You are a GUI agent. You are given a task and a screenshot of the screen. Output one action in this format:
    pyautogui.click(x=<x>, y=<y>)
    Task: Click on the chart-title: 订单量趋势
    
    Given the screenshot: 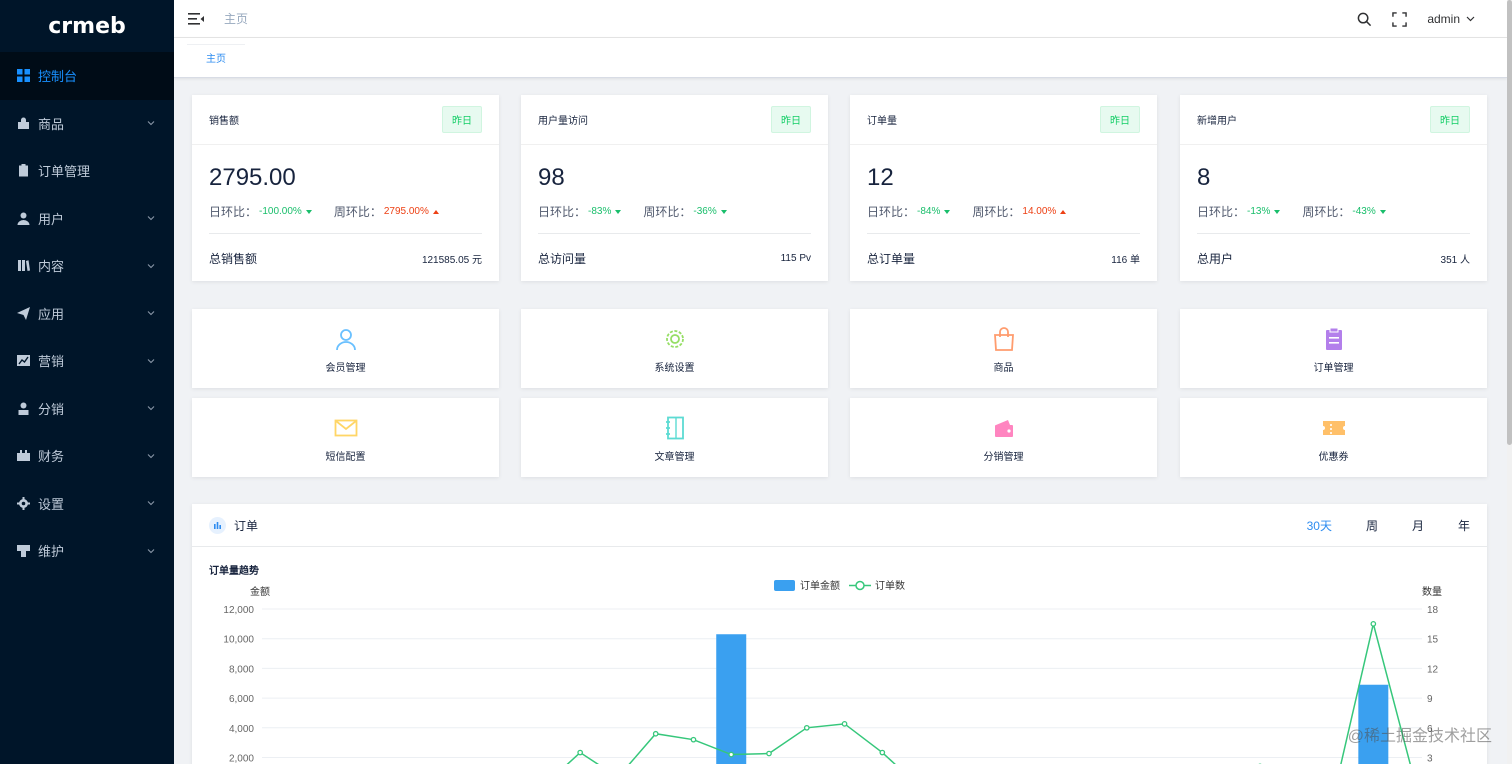 What is the action you would take?
    pyautogui.click(x=234, y=570)
    